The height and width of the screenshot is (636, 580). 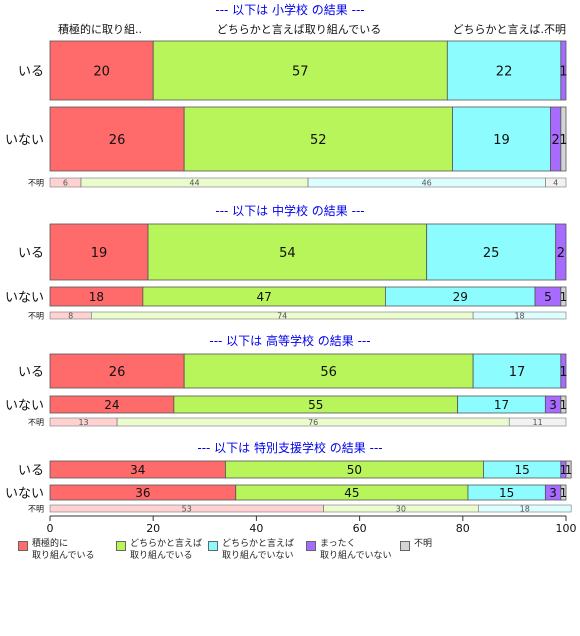 I want to click on unknown-data-label: 30, so click(x=401, y=509).